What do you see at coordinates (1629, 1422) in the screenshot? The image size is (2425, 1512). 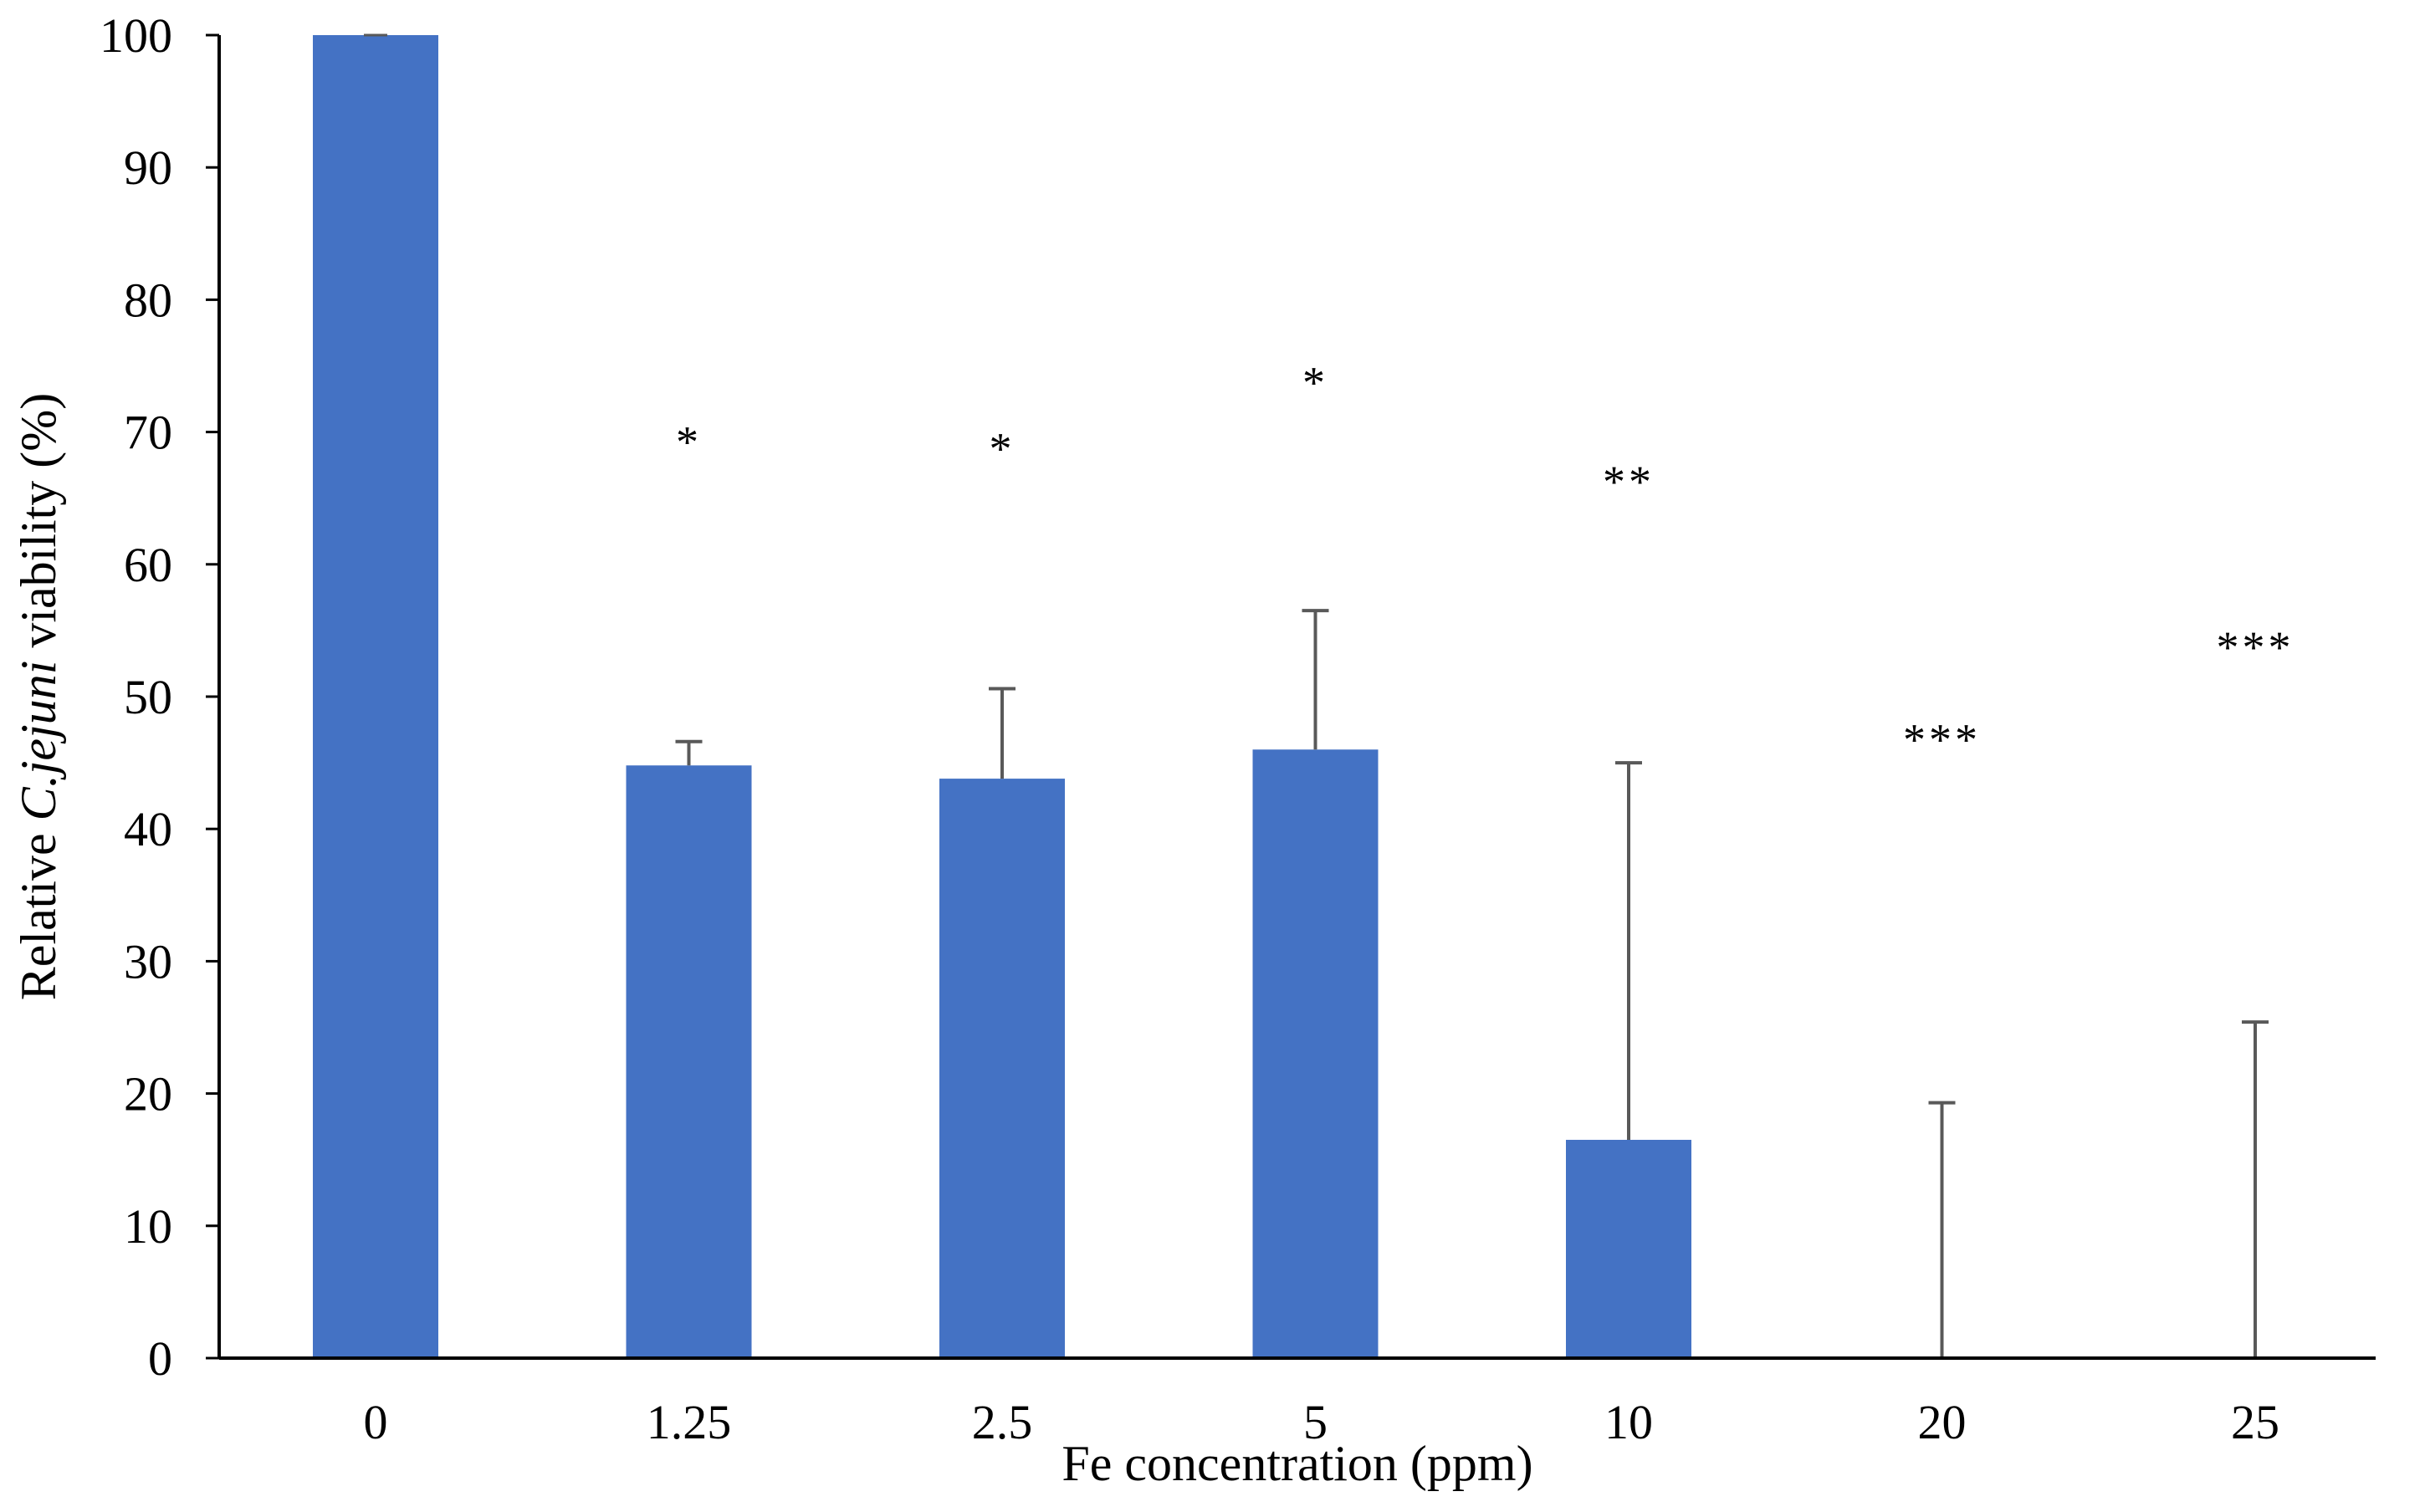 I see `x-tick-label: 10` at bounding box center [1629, 1422].